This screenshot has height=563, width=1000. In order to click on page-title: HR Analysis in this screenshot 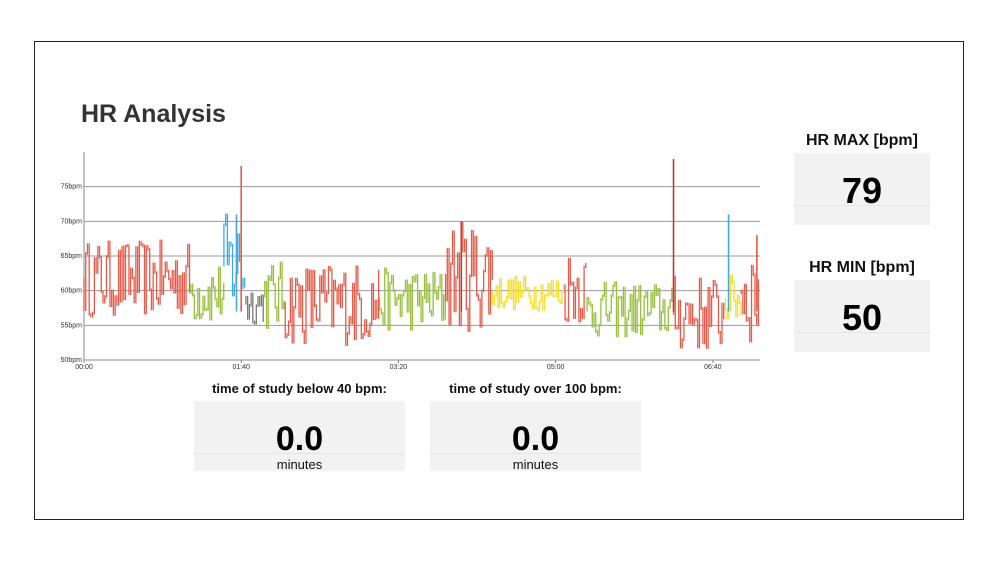, I will do `click(153, 114)`.